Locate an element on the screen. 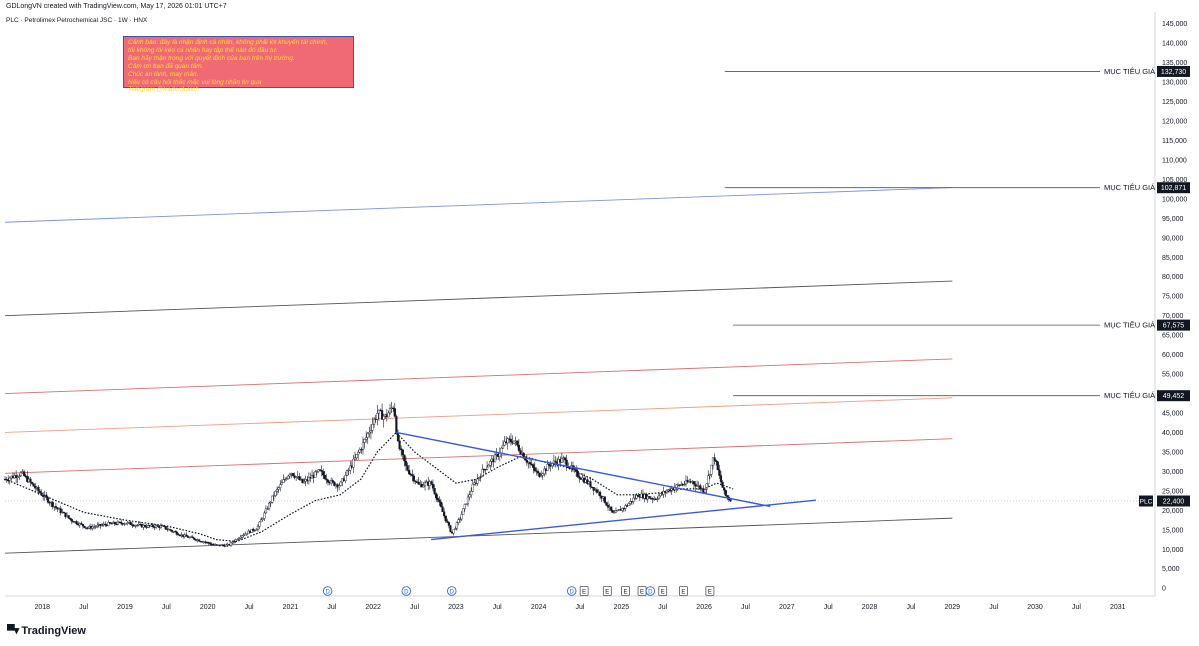  trendline-ascending is located at coordinates (623, 520).